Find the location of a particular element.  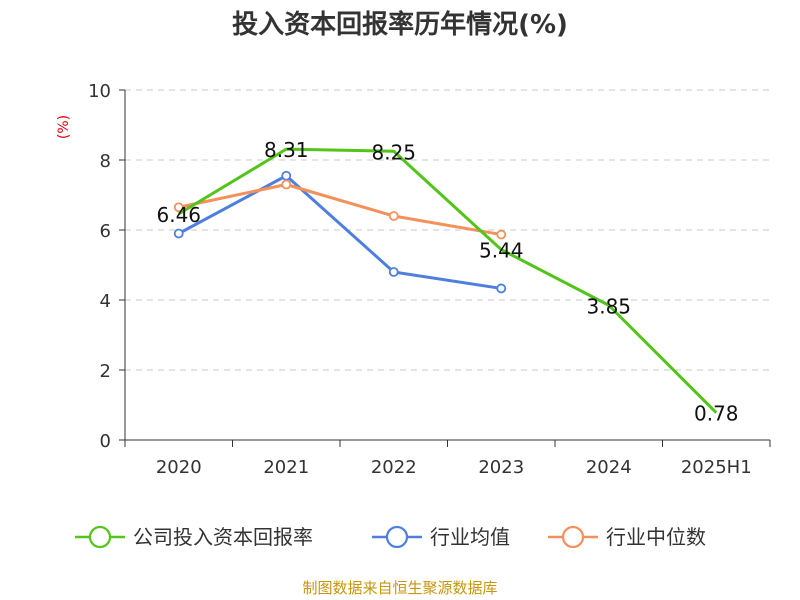

data-label: 5.44 is located at coordinates (501, 251).